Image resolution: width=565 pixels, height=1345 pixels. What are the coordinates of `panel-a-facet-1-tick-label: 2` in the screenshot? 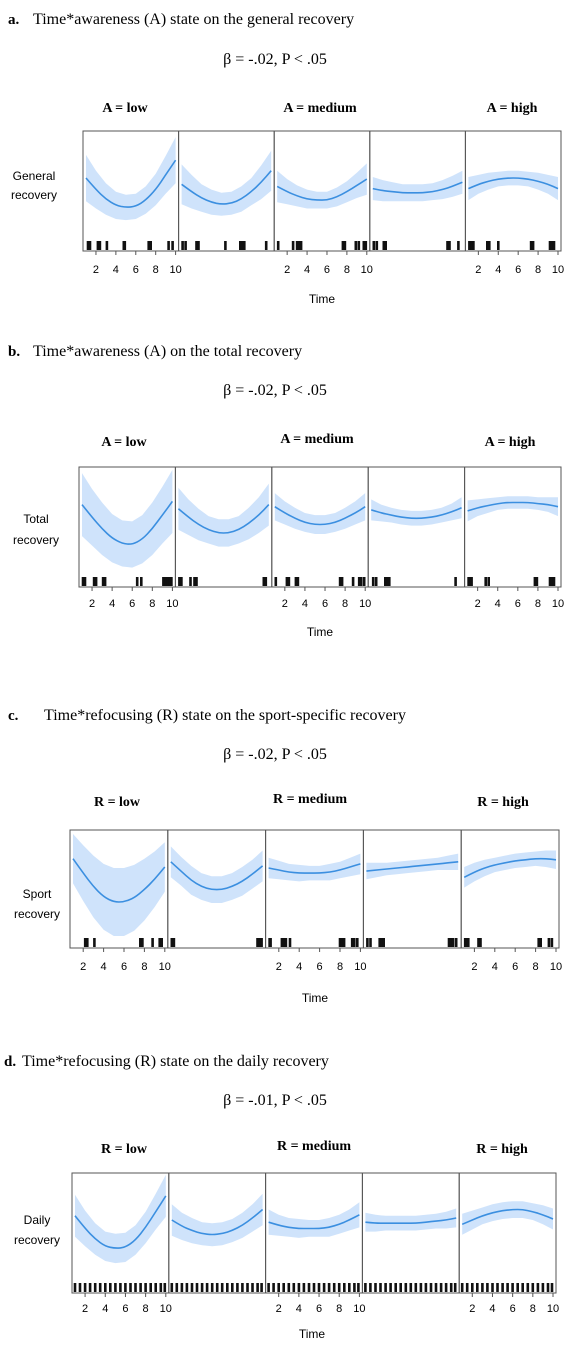 It's located at (96, 270).